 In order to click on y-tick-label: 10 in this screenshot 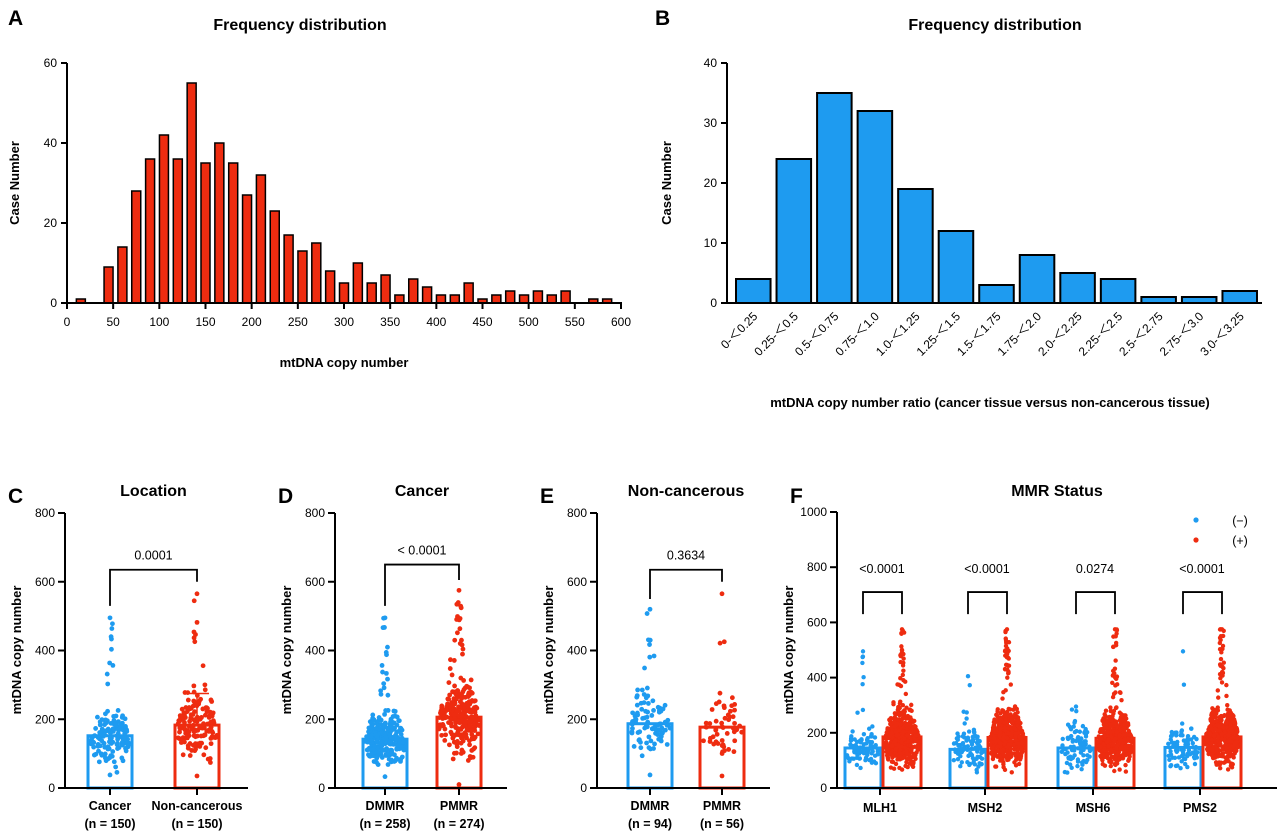, I will do `click(711, 243)`.